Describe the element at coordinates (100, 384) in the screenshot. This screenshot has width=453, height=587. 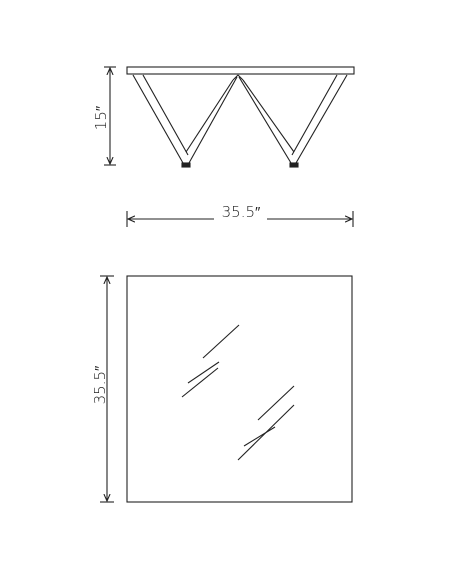
I see `depth-label: 35.5″` at that location.